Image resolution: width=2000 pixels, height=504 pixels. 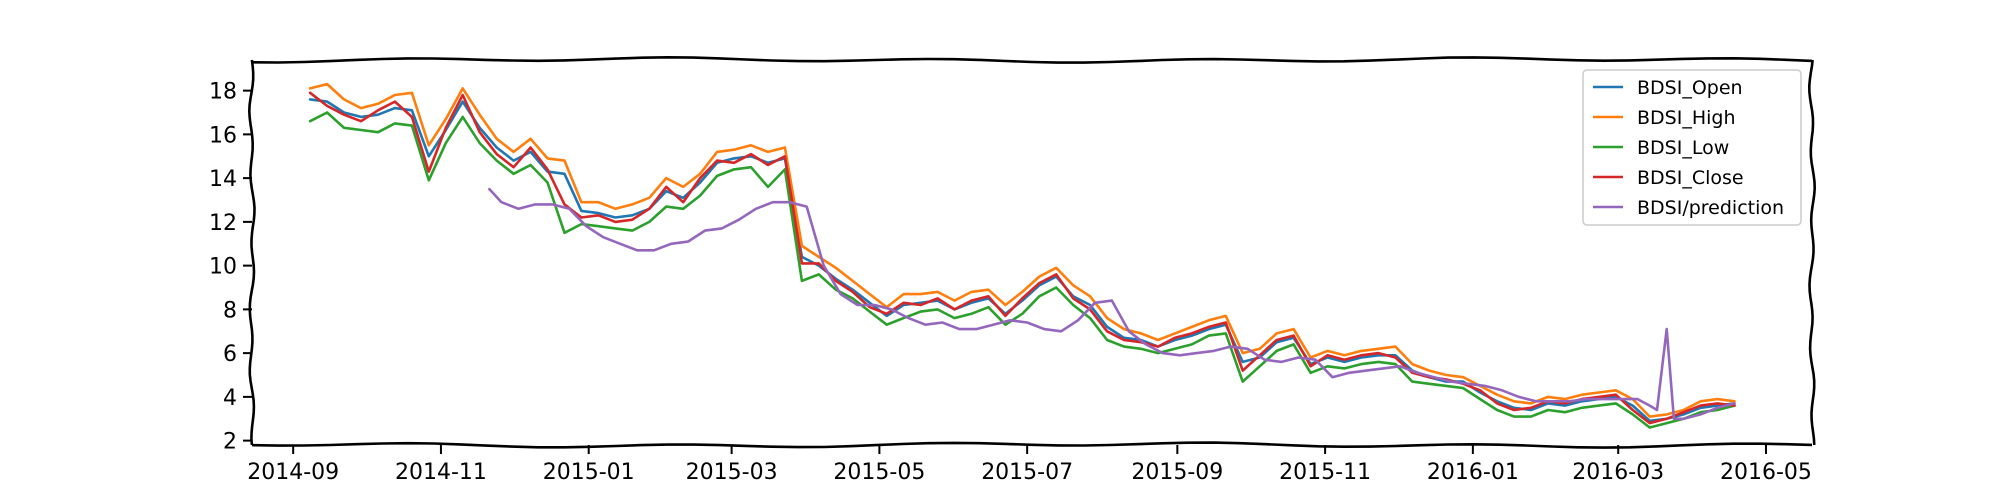 What do you see at coordinates (1710, 208) in the screenshot?
I see `legend-label: BDSI/prediction` at bounding box center [1710, 208].